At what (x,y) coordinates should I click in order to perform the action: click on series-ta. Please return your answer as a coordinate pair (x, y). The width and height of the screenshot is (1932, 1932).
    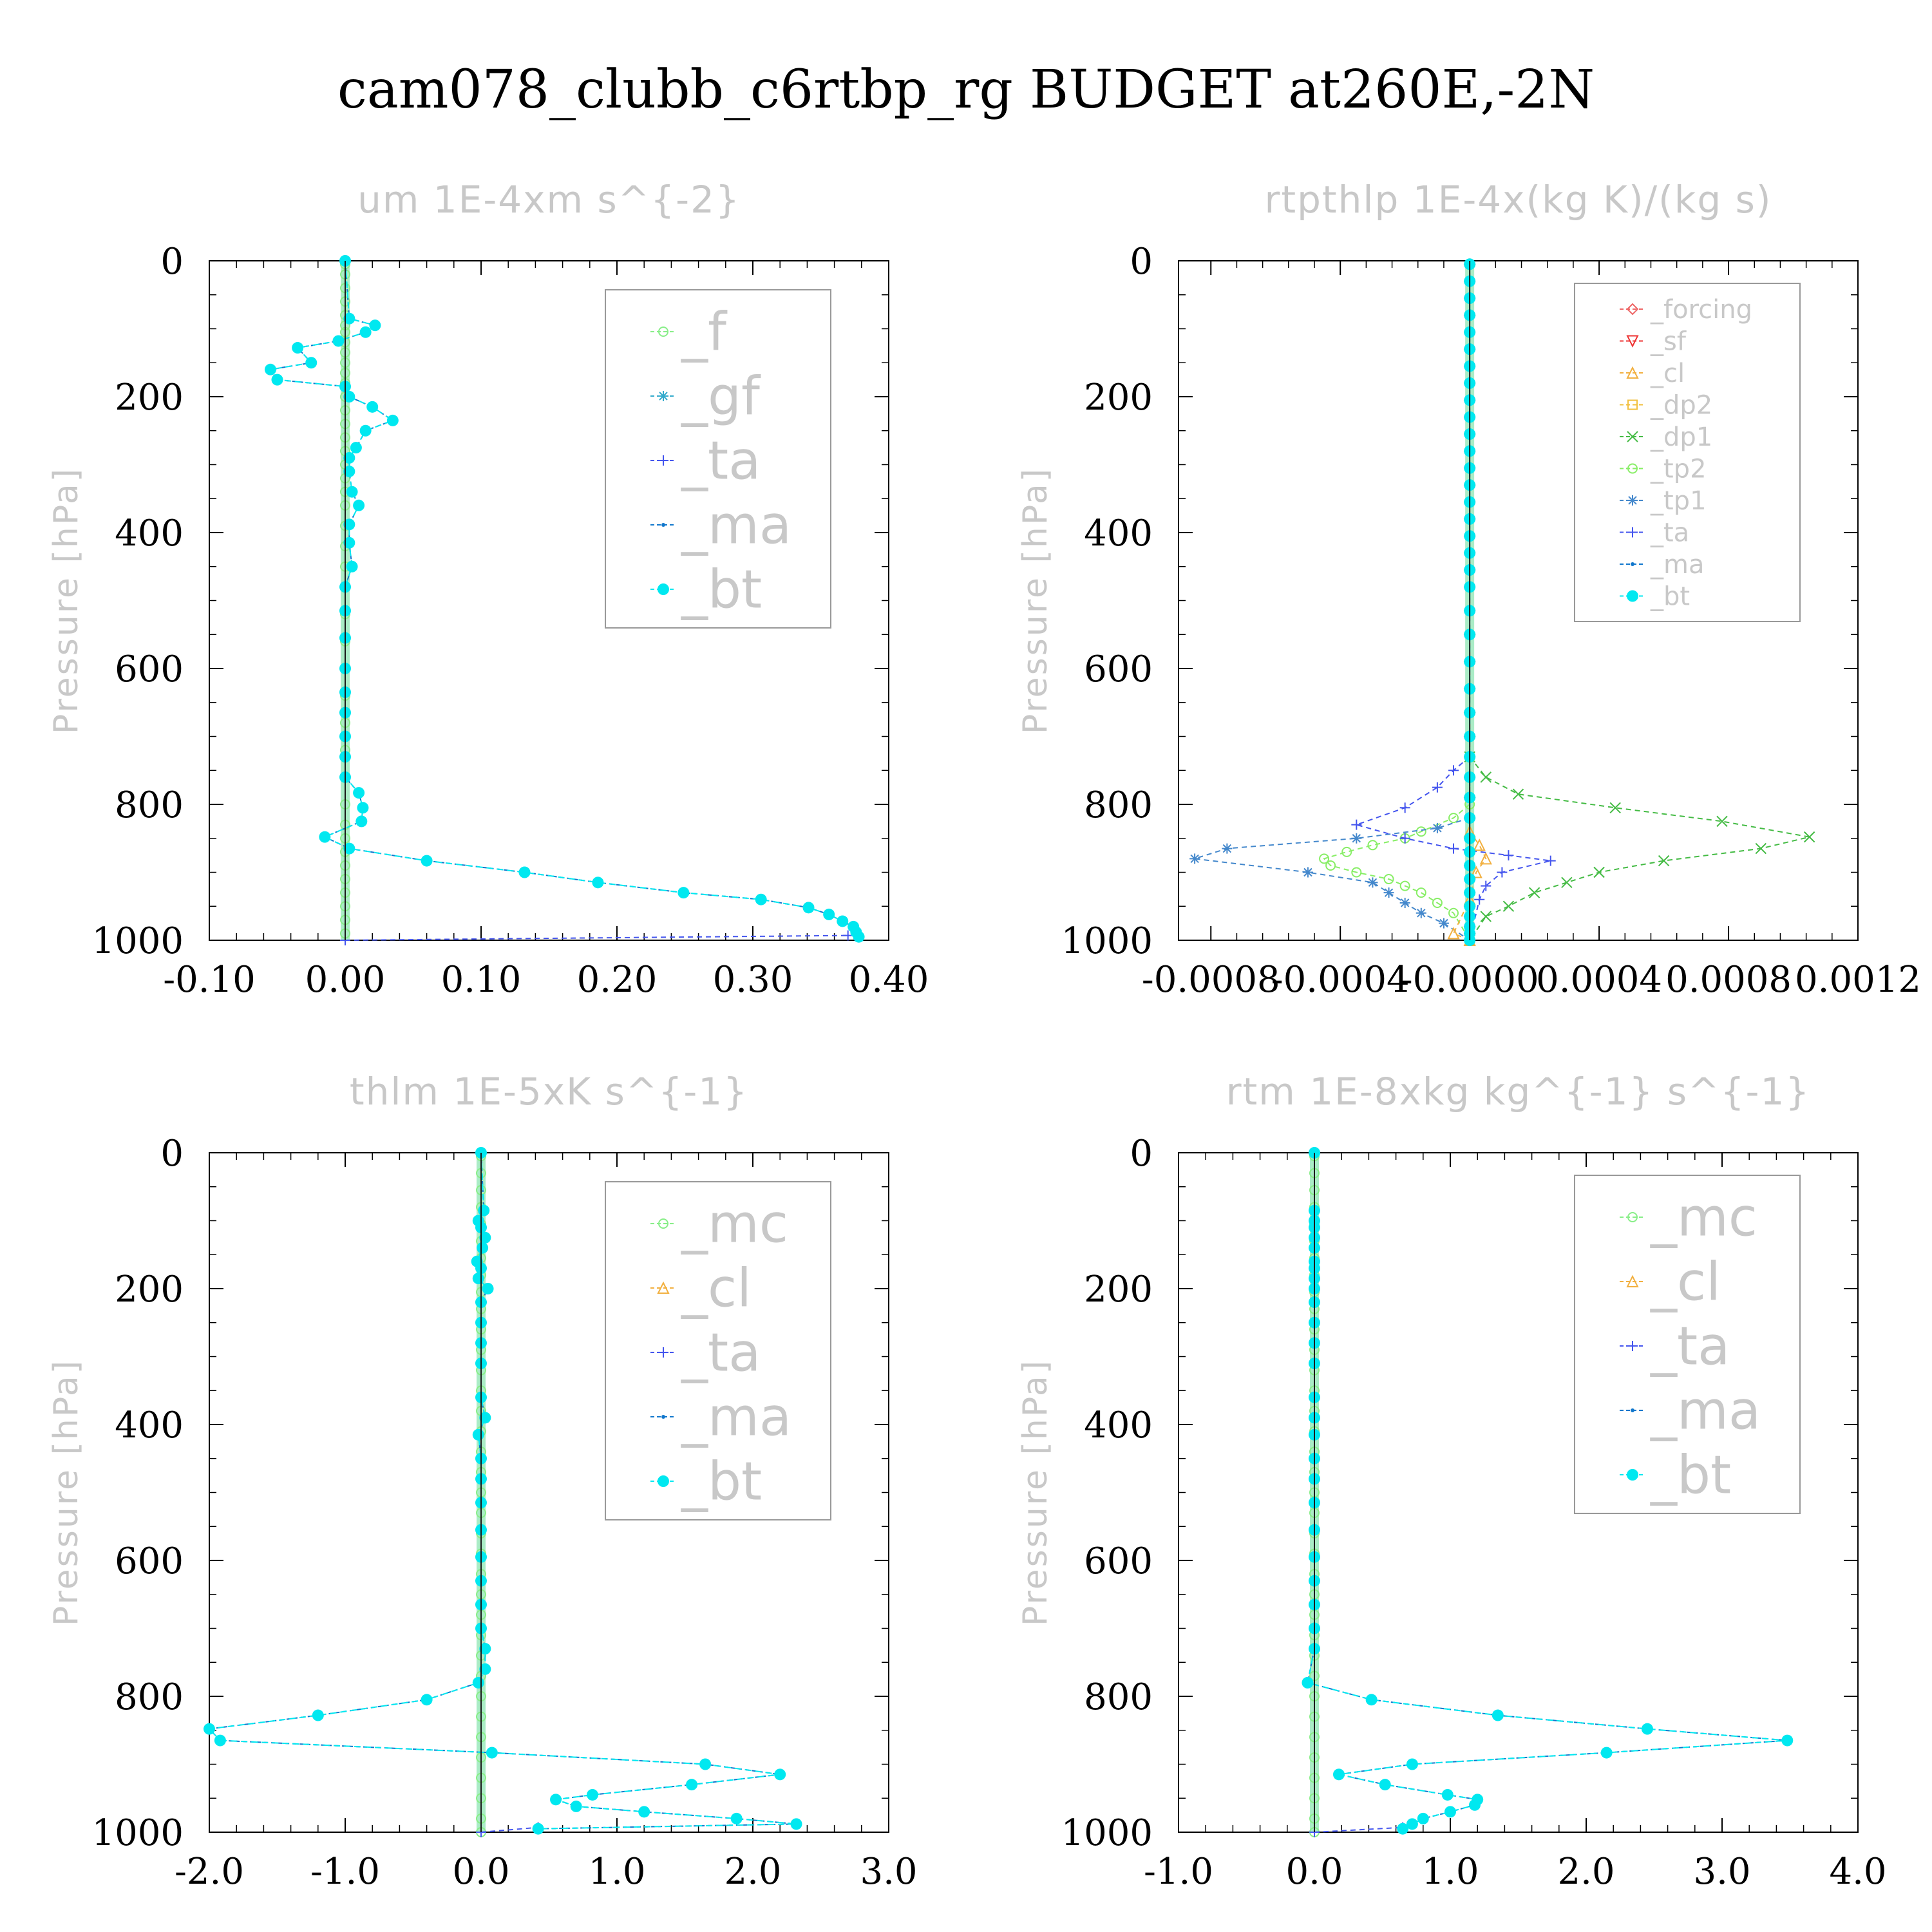
    Looking at the image, I should click on (1453, 848).